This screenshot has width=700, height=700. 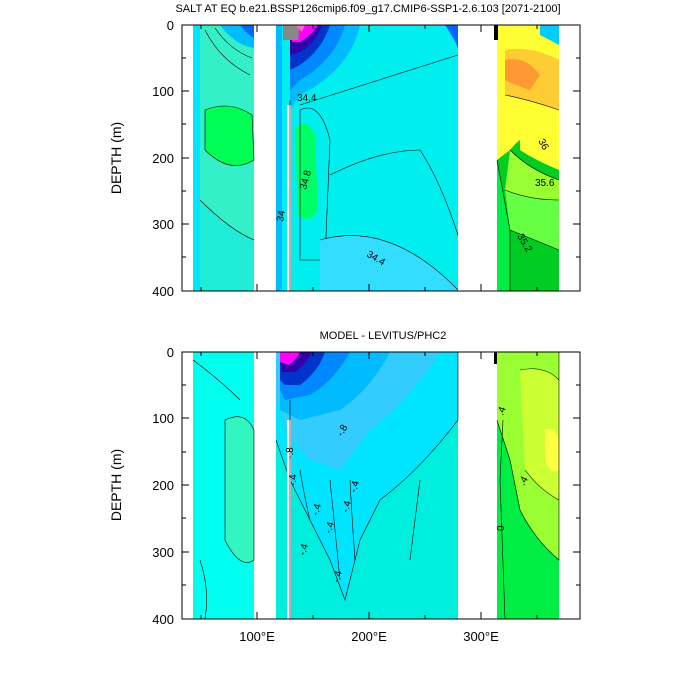 What do you see at coordinates (116, 485) in the screenshot?
I see `bottom-y-axis-label: DEPTH (m)` at bounding box center [116, 485].